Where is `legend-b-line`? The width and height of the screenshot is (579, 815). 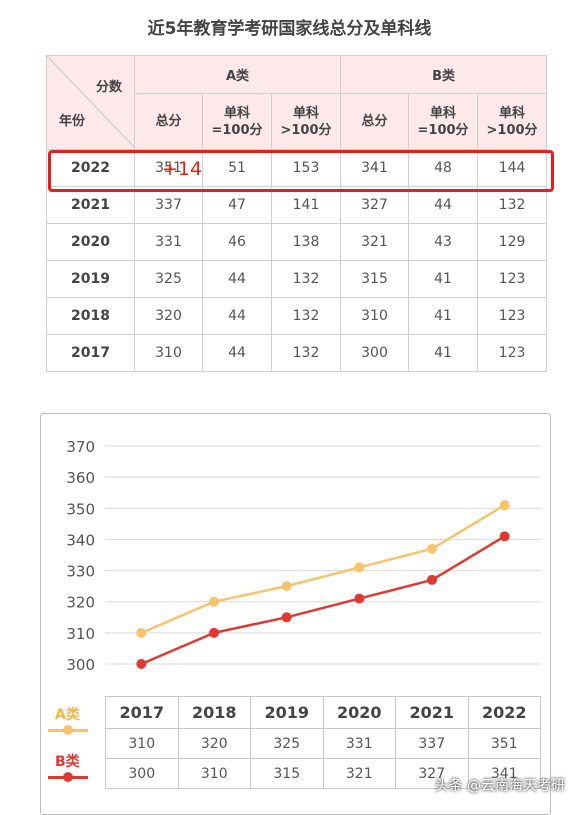
legend-b-line is located at coordinates (68, 777).